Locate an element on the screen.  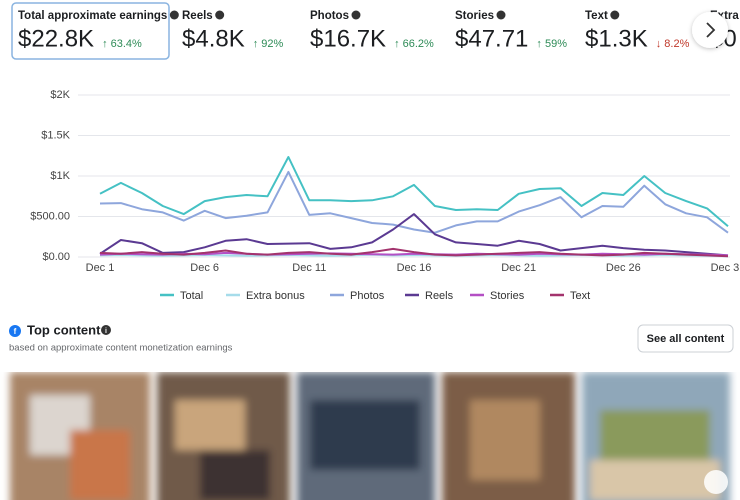
next-button is located at coordinates (710, 30).